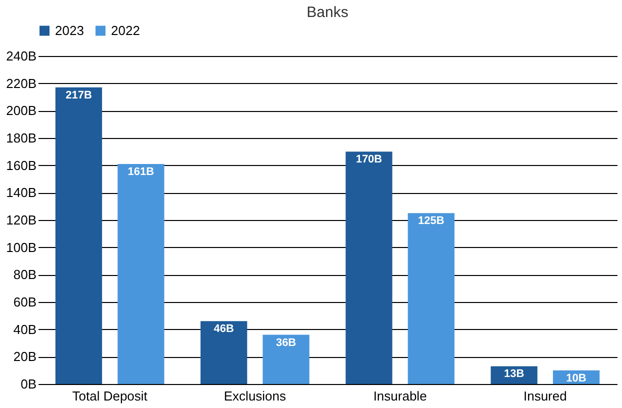 This screenshot has height=408, width=622. I want to click on y-tick-label: 20B, so click(24, 356).